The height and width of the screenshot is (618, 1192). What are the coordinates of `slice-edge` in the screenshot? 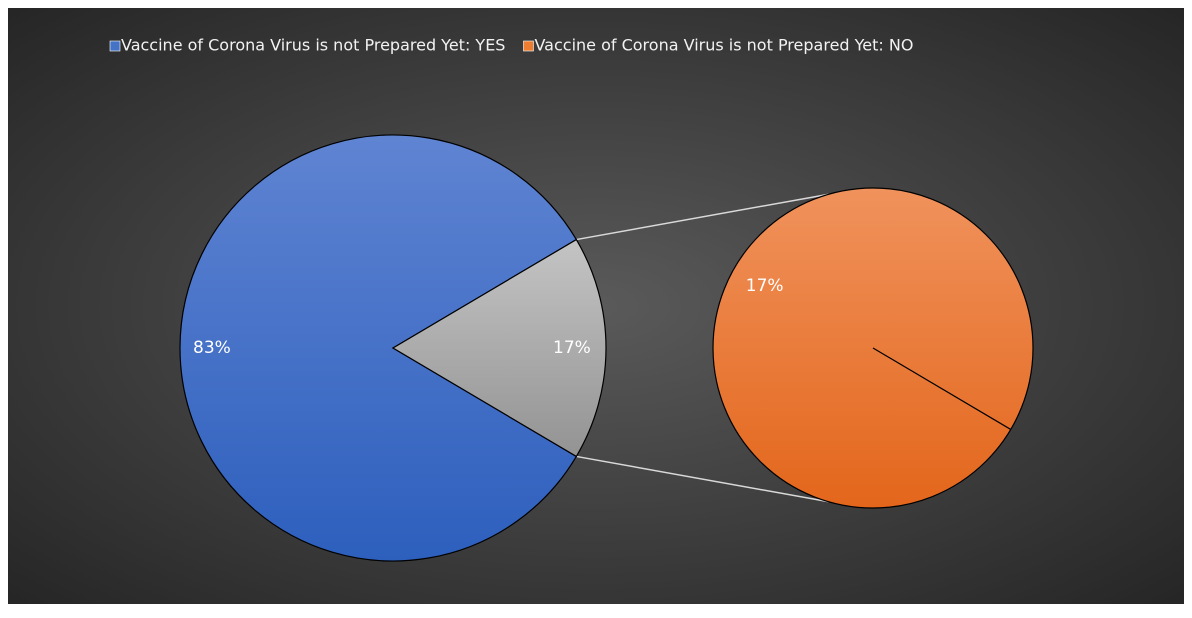 It's located at (942, 388).